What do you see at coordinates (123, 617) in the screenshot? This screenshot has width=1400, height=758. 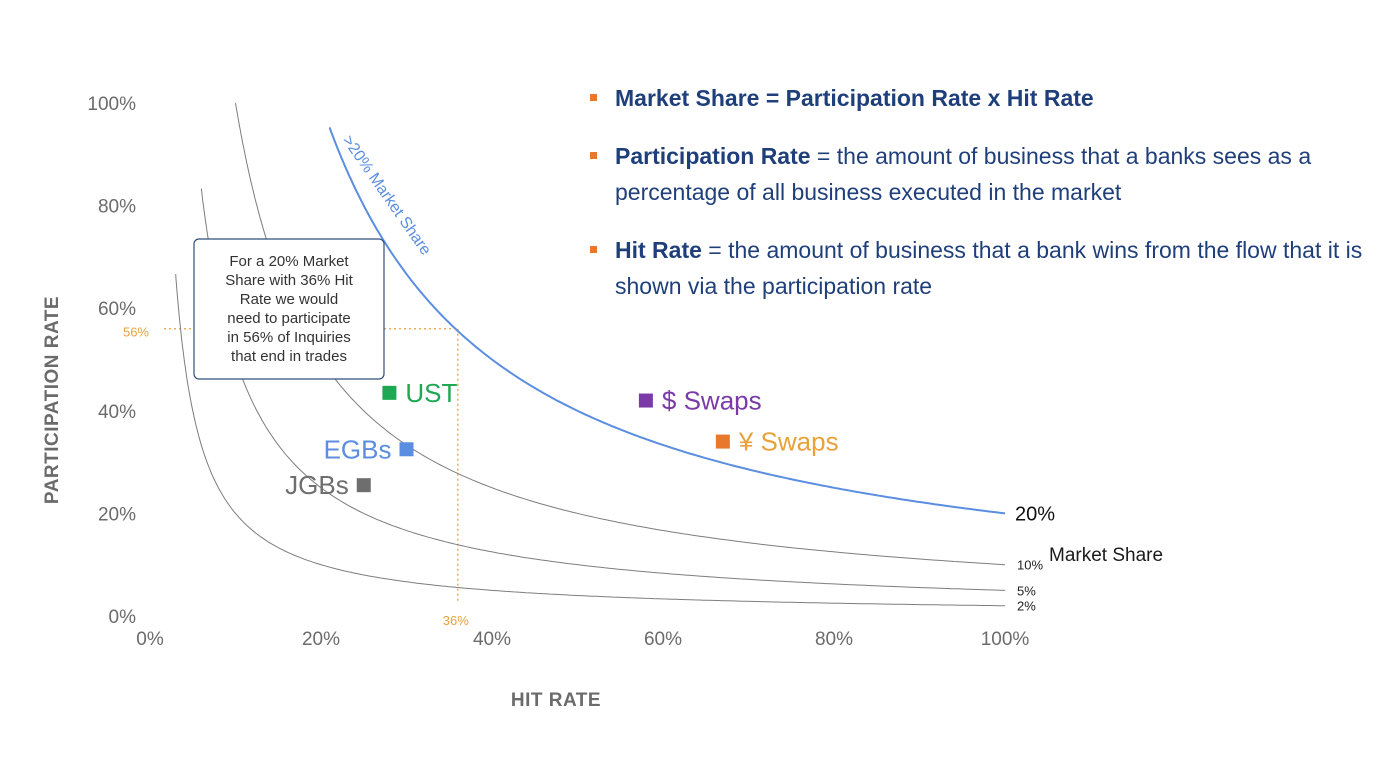 I see `y-tick-label: 0%` at bounding box center [123, 617].